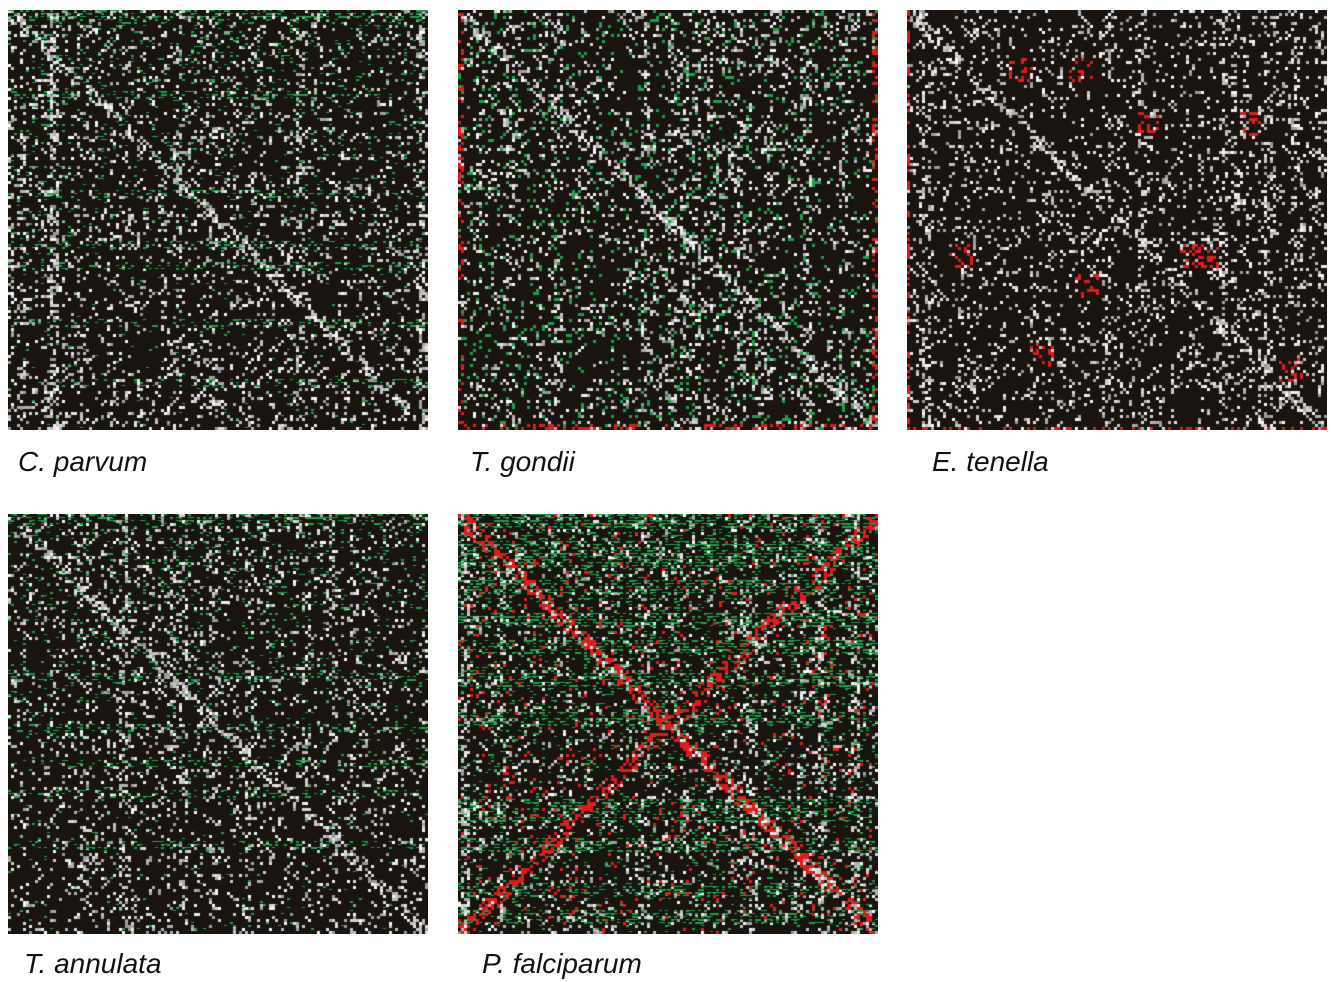 The width and height of the screenshot is (1332, 982). I want to click on panel-caption: T. annulata, so click(93, 963).